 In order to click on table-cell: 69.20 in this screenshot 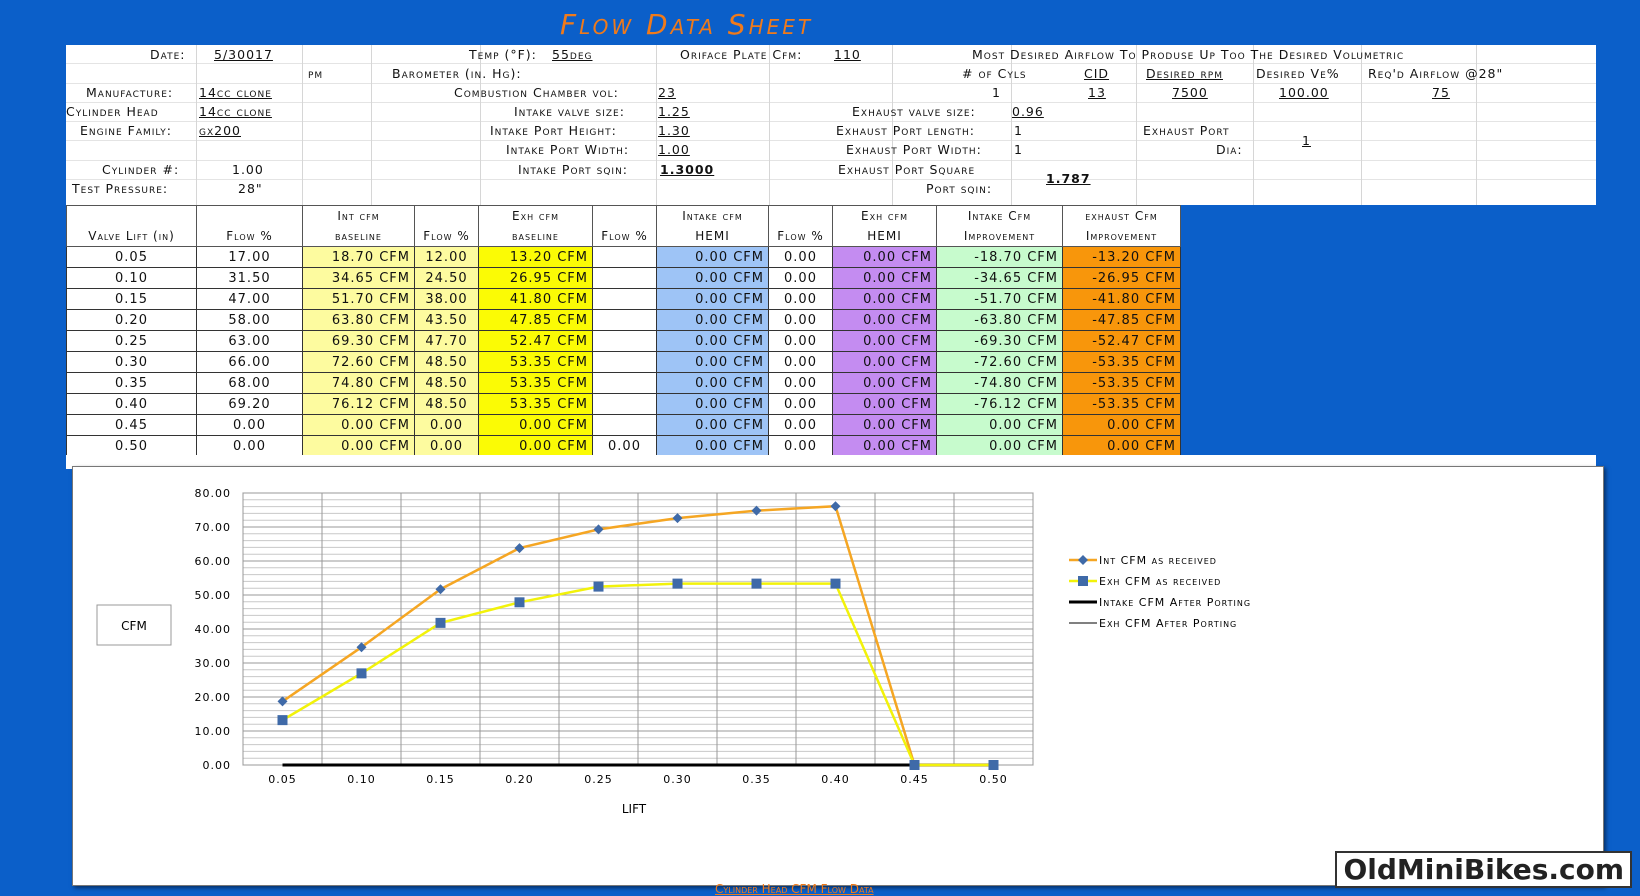, I will do `click(249, 404)`.